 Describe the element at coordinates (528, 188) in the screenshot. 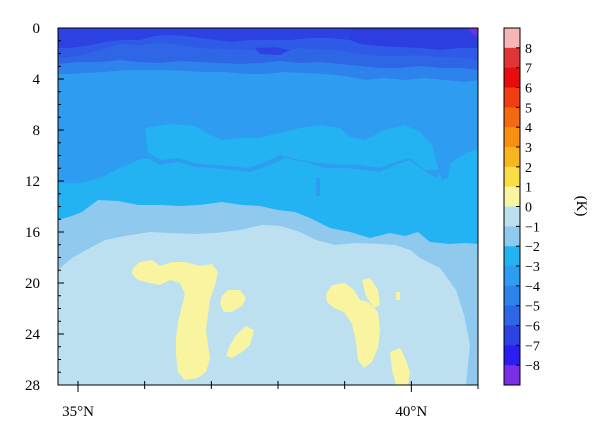

I see `colorbar-label: 1` at that location.